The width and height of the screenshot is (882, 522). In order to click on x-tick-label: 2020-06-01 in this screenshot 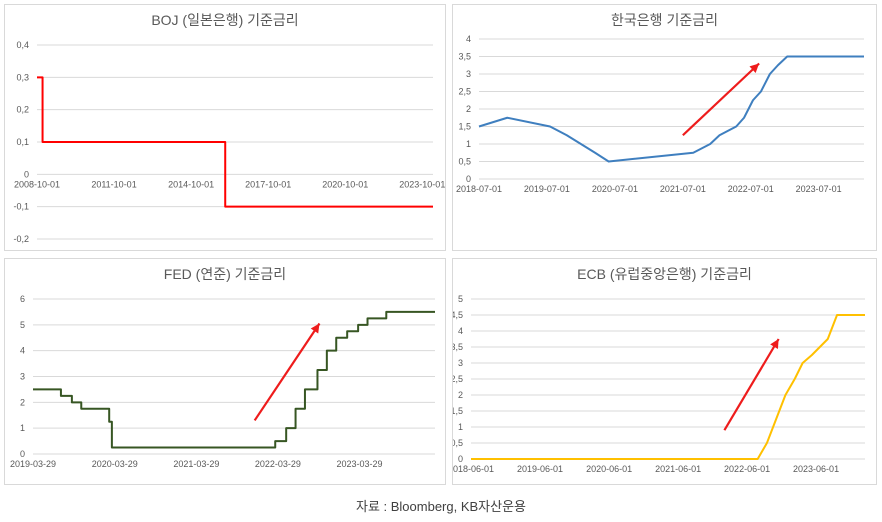, I will do `click(609, 469)`.